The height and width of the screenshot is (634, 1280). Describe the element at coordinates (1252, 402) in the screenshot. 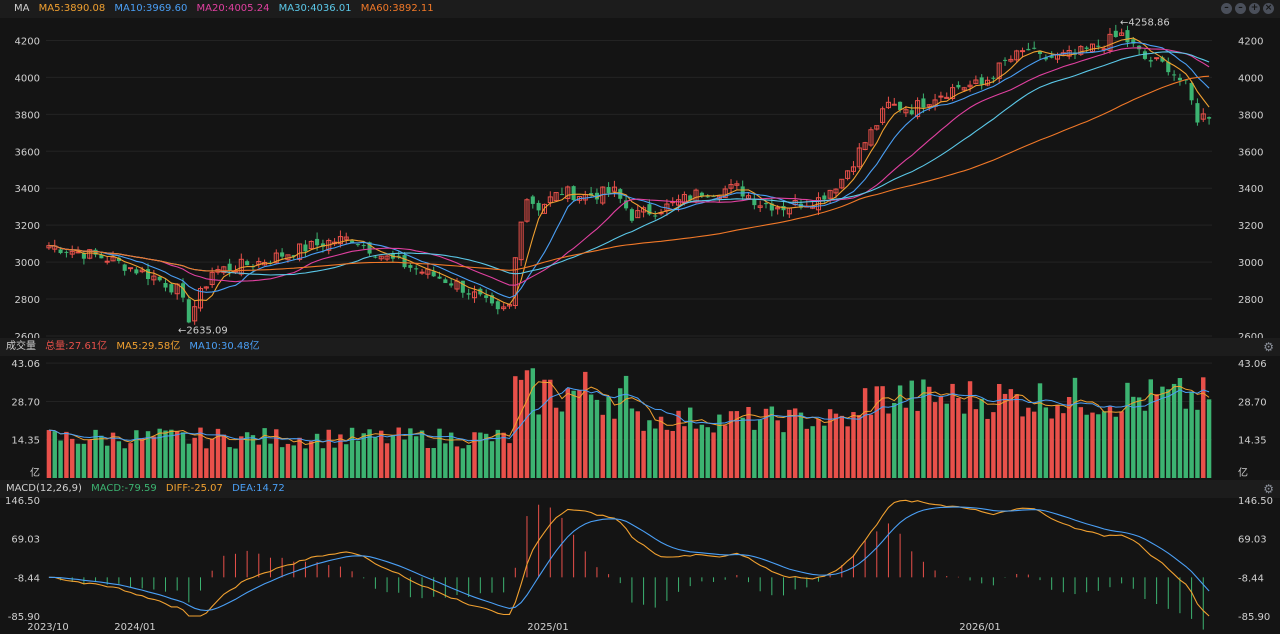

I see `y-tick-label-right: 28.70` at that location.